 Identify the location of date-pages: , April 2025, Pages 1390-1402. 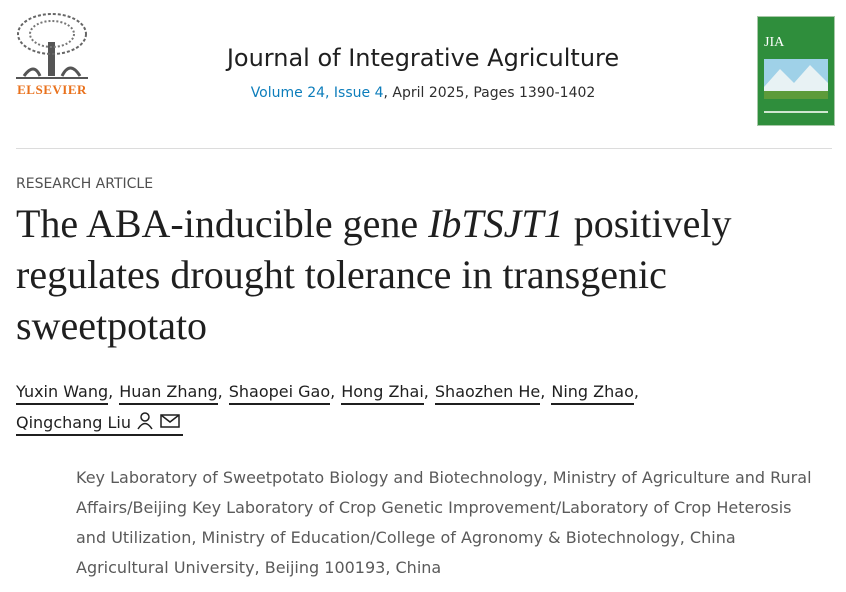
(489, 93).